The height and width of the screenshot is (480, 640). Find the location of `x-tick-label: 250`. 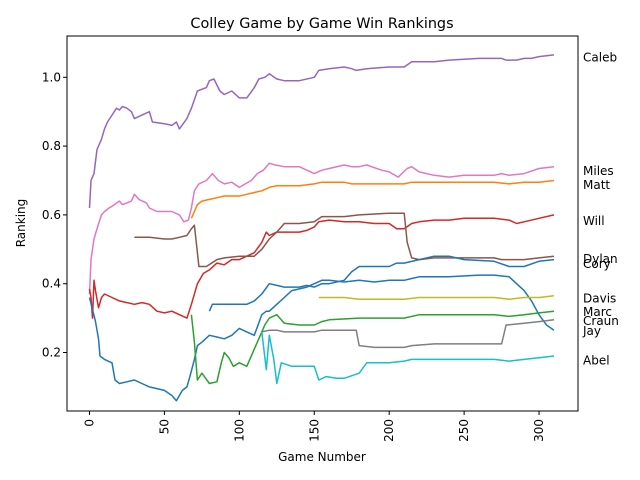

x-tick-label: 250 is located at coordinates (464, 430).